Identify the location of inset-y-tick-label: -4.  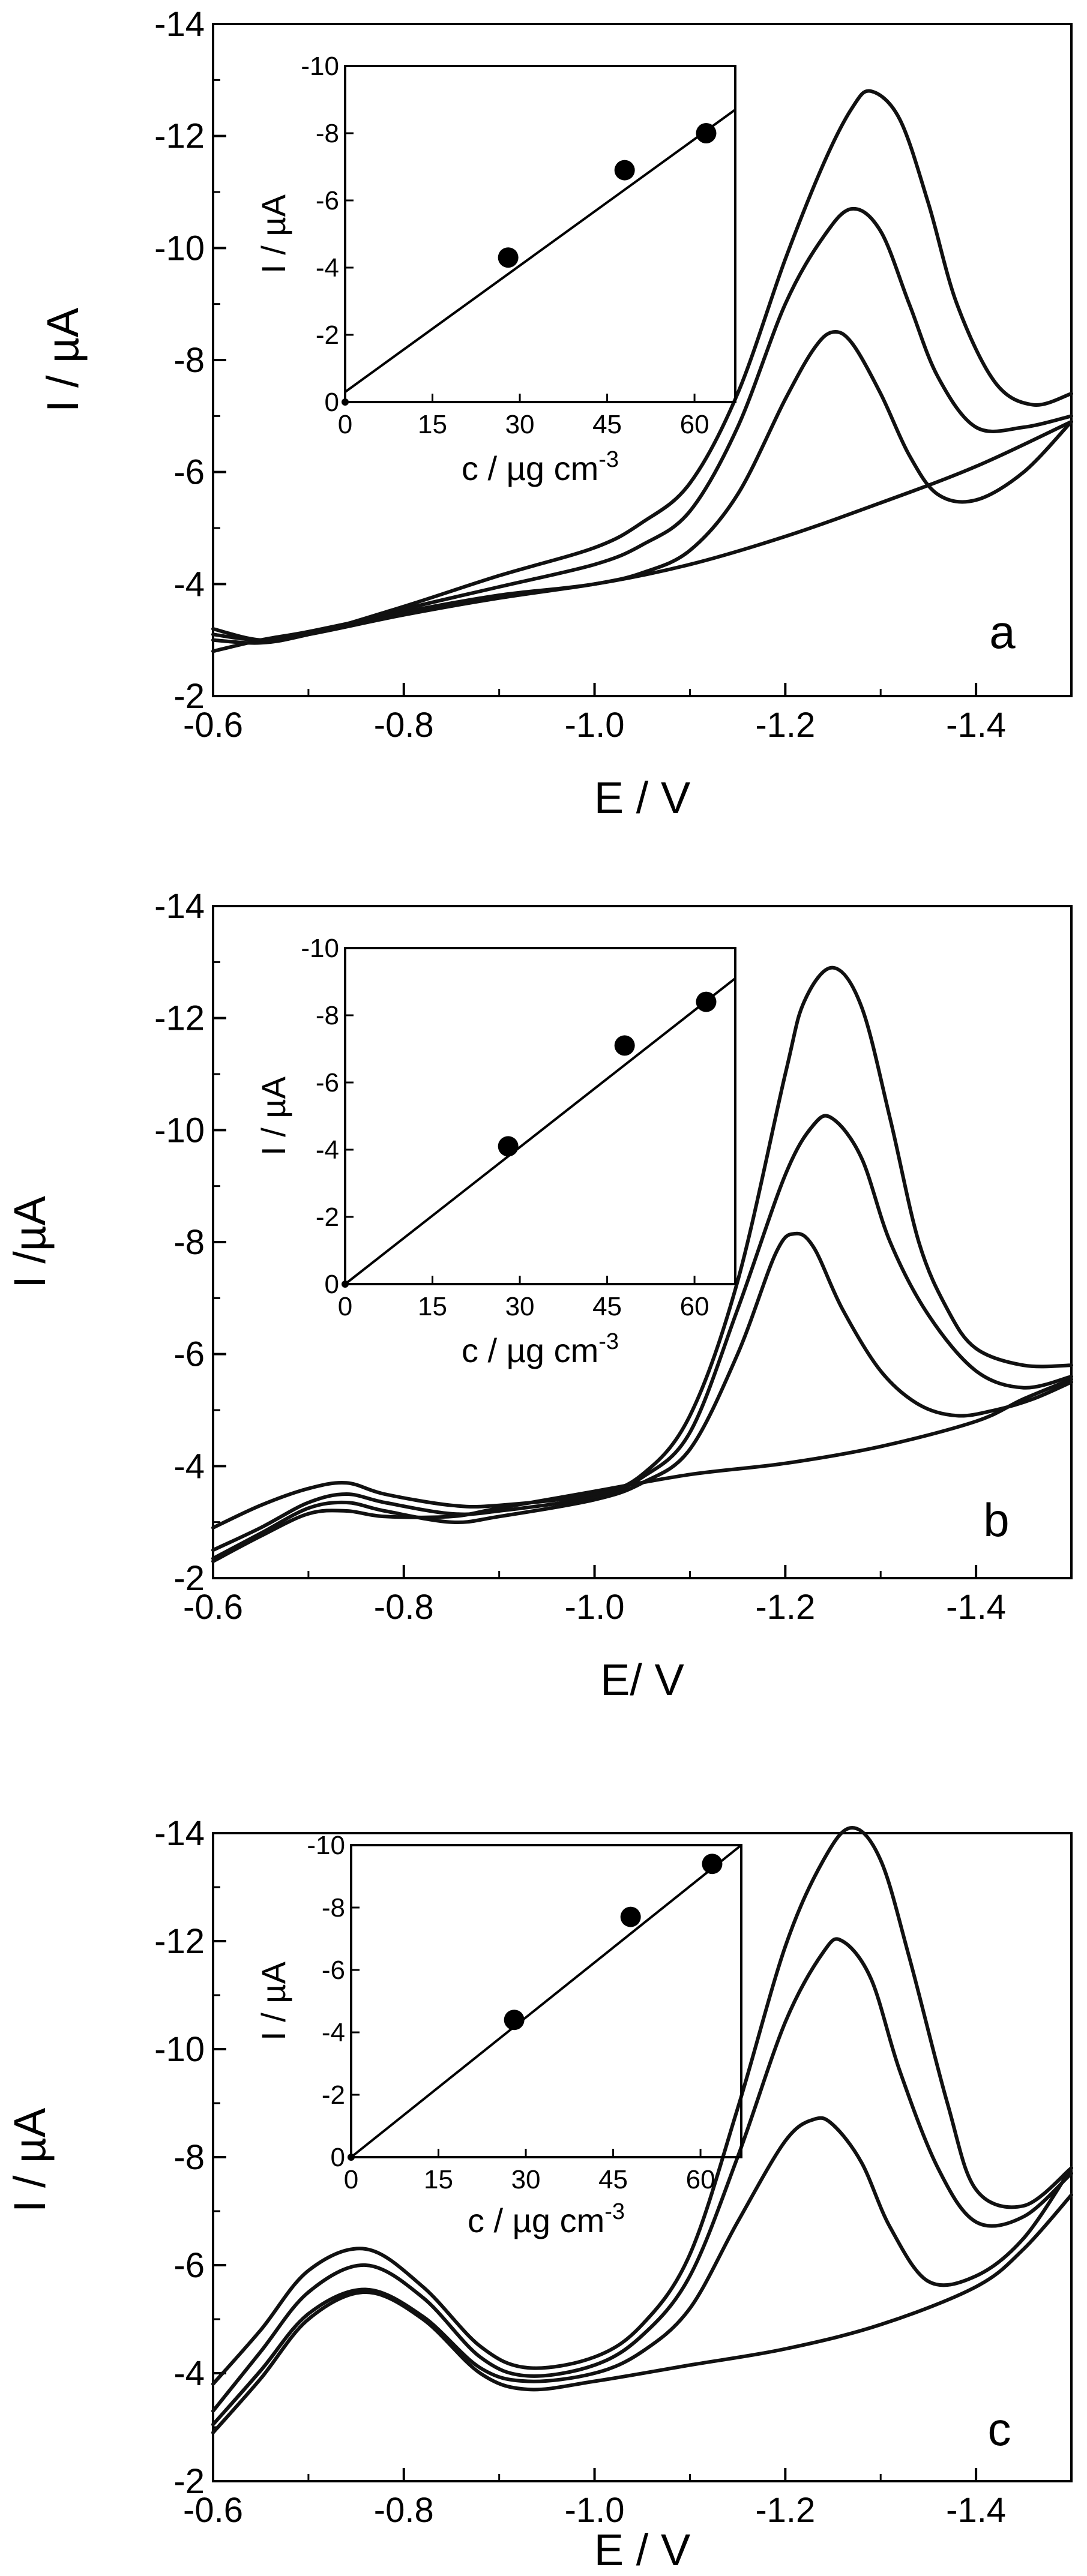
(327, 1150).